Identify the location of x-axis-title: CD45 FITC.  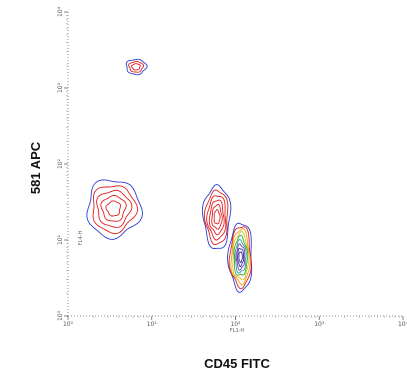
(237, 363).